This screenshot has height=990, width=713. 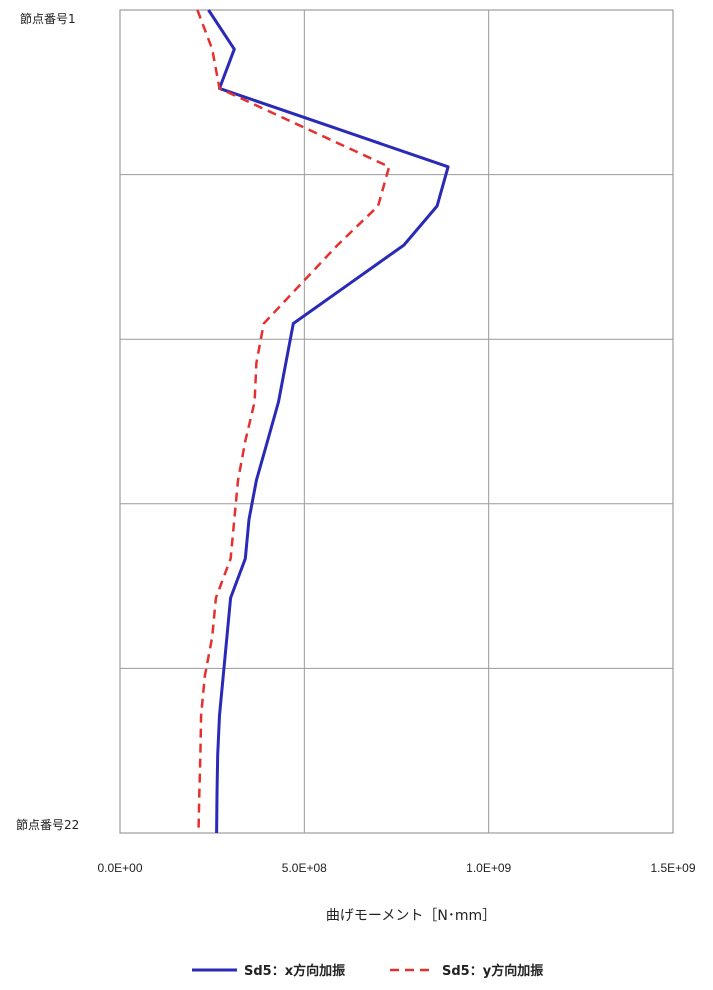 What do you see at coordinates (48, 18) in the screenshot?
I see `node-top-label: 節点番号1` at bounding box center [48, 18].